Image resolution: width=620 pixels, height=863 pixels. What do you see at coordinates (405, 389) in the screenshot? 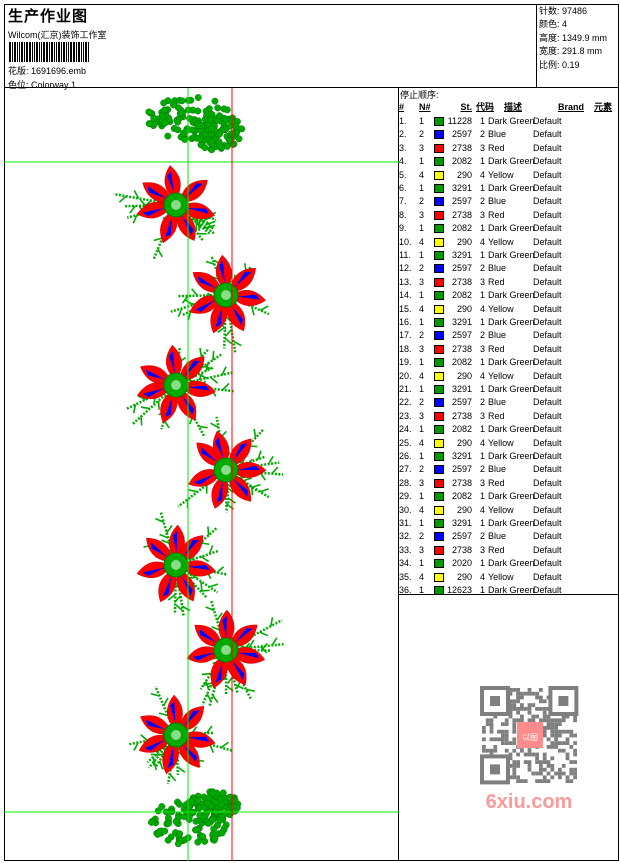
I see `row-index: 21.` at bounding box center [405, 389].